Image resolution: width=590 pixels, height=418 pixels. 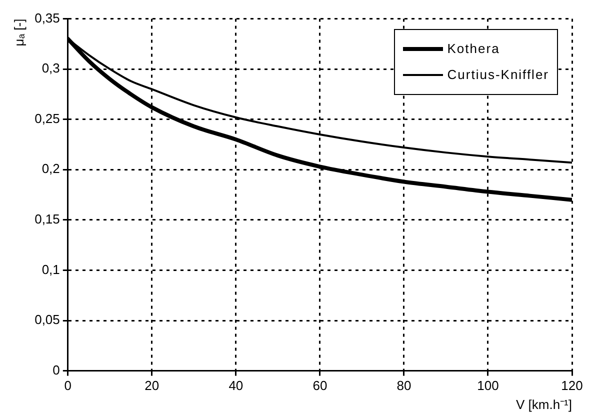 I want to click on y-tick-label: 0,1, so click(x=51, y=269).